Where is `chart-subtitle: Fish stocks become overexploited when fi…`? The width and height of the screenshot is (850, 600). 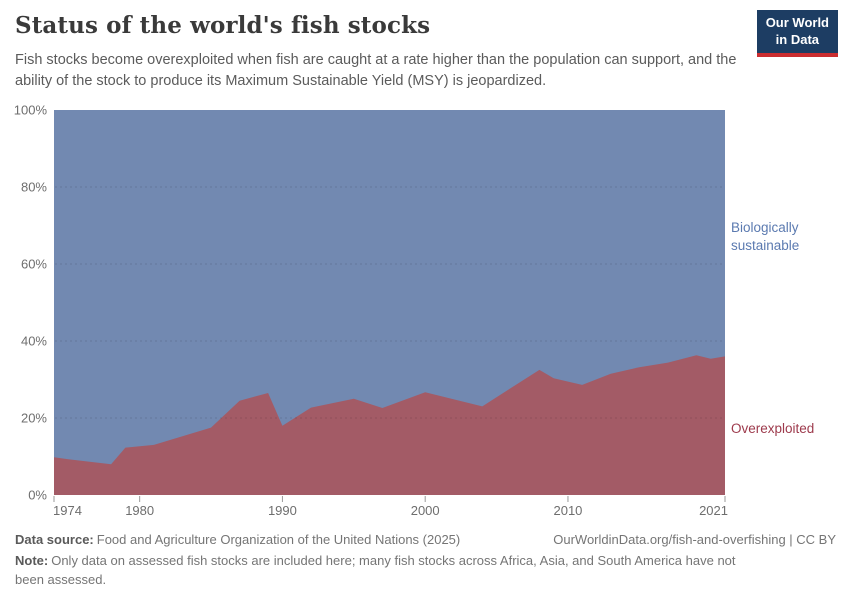
chart-subtitle: Fish stocks become overexploited when fi… is located at coordinates (376, 70).